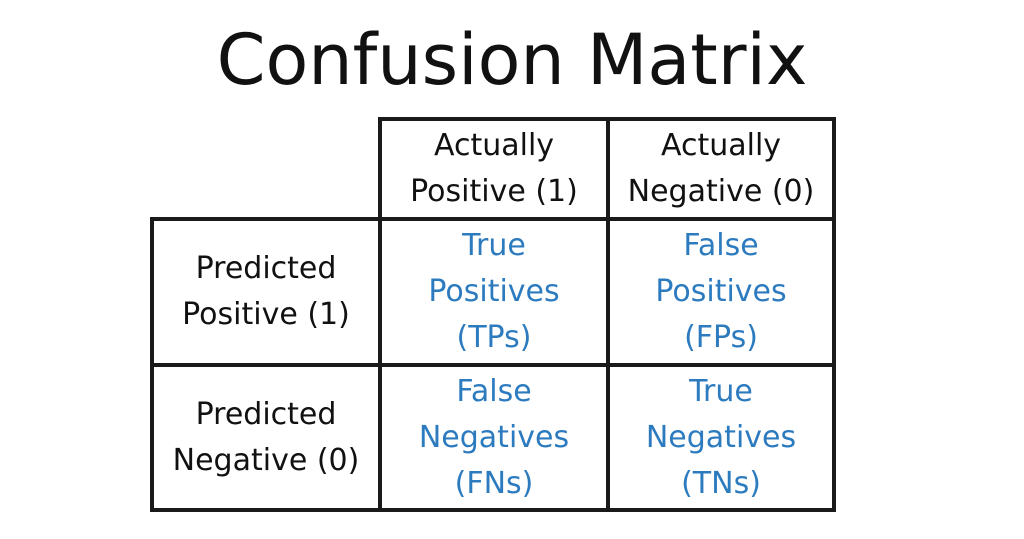 This screenshot has height=539, width=1024. What do you see at coordinates (494, 191) in the screenshot?
I see `column-header-line2: Positive (1)` at bounding box center [494, 191].